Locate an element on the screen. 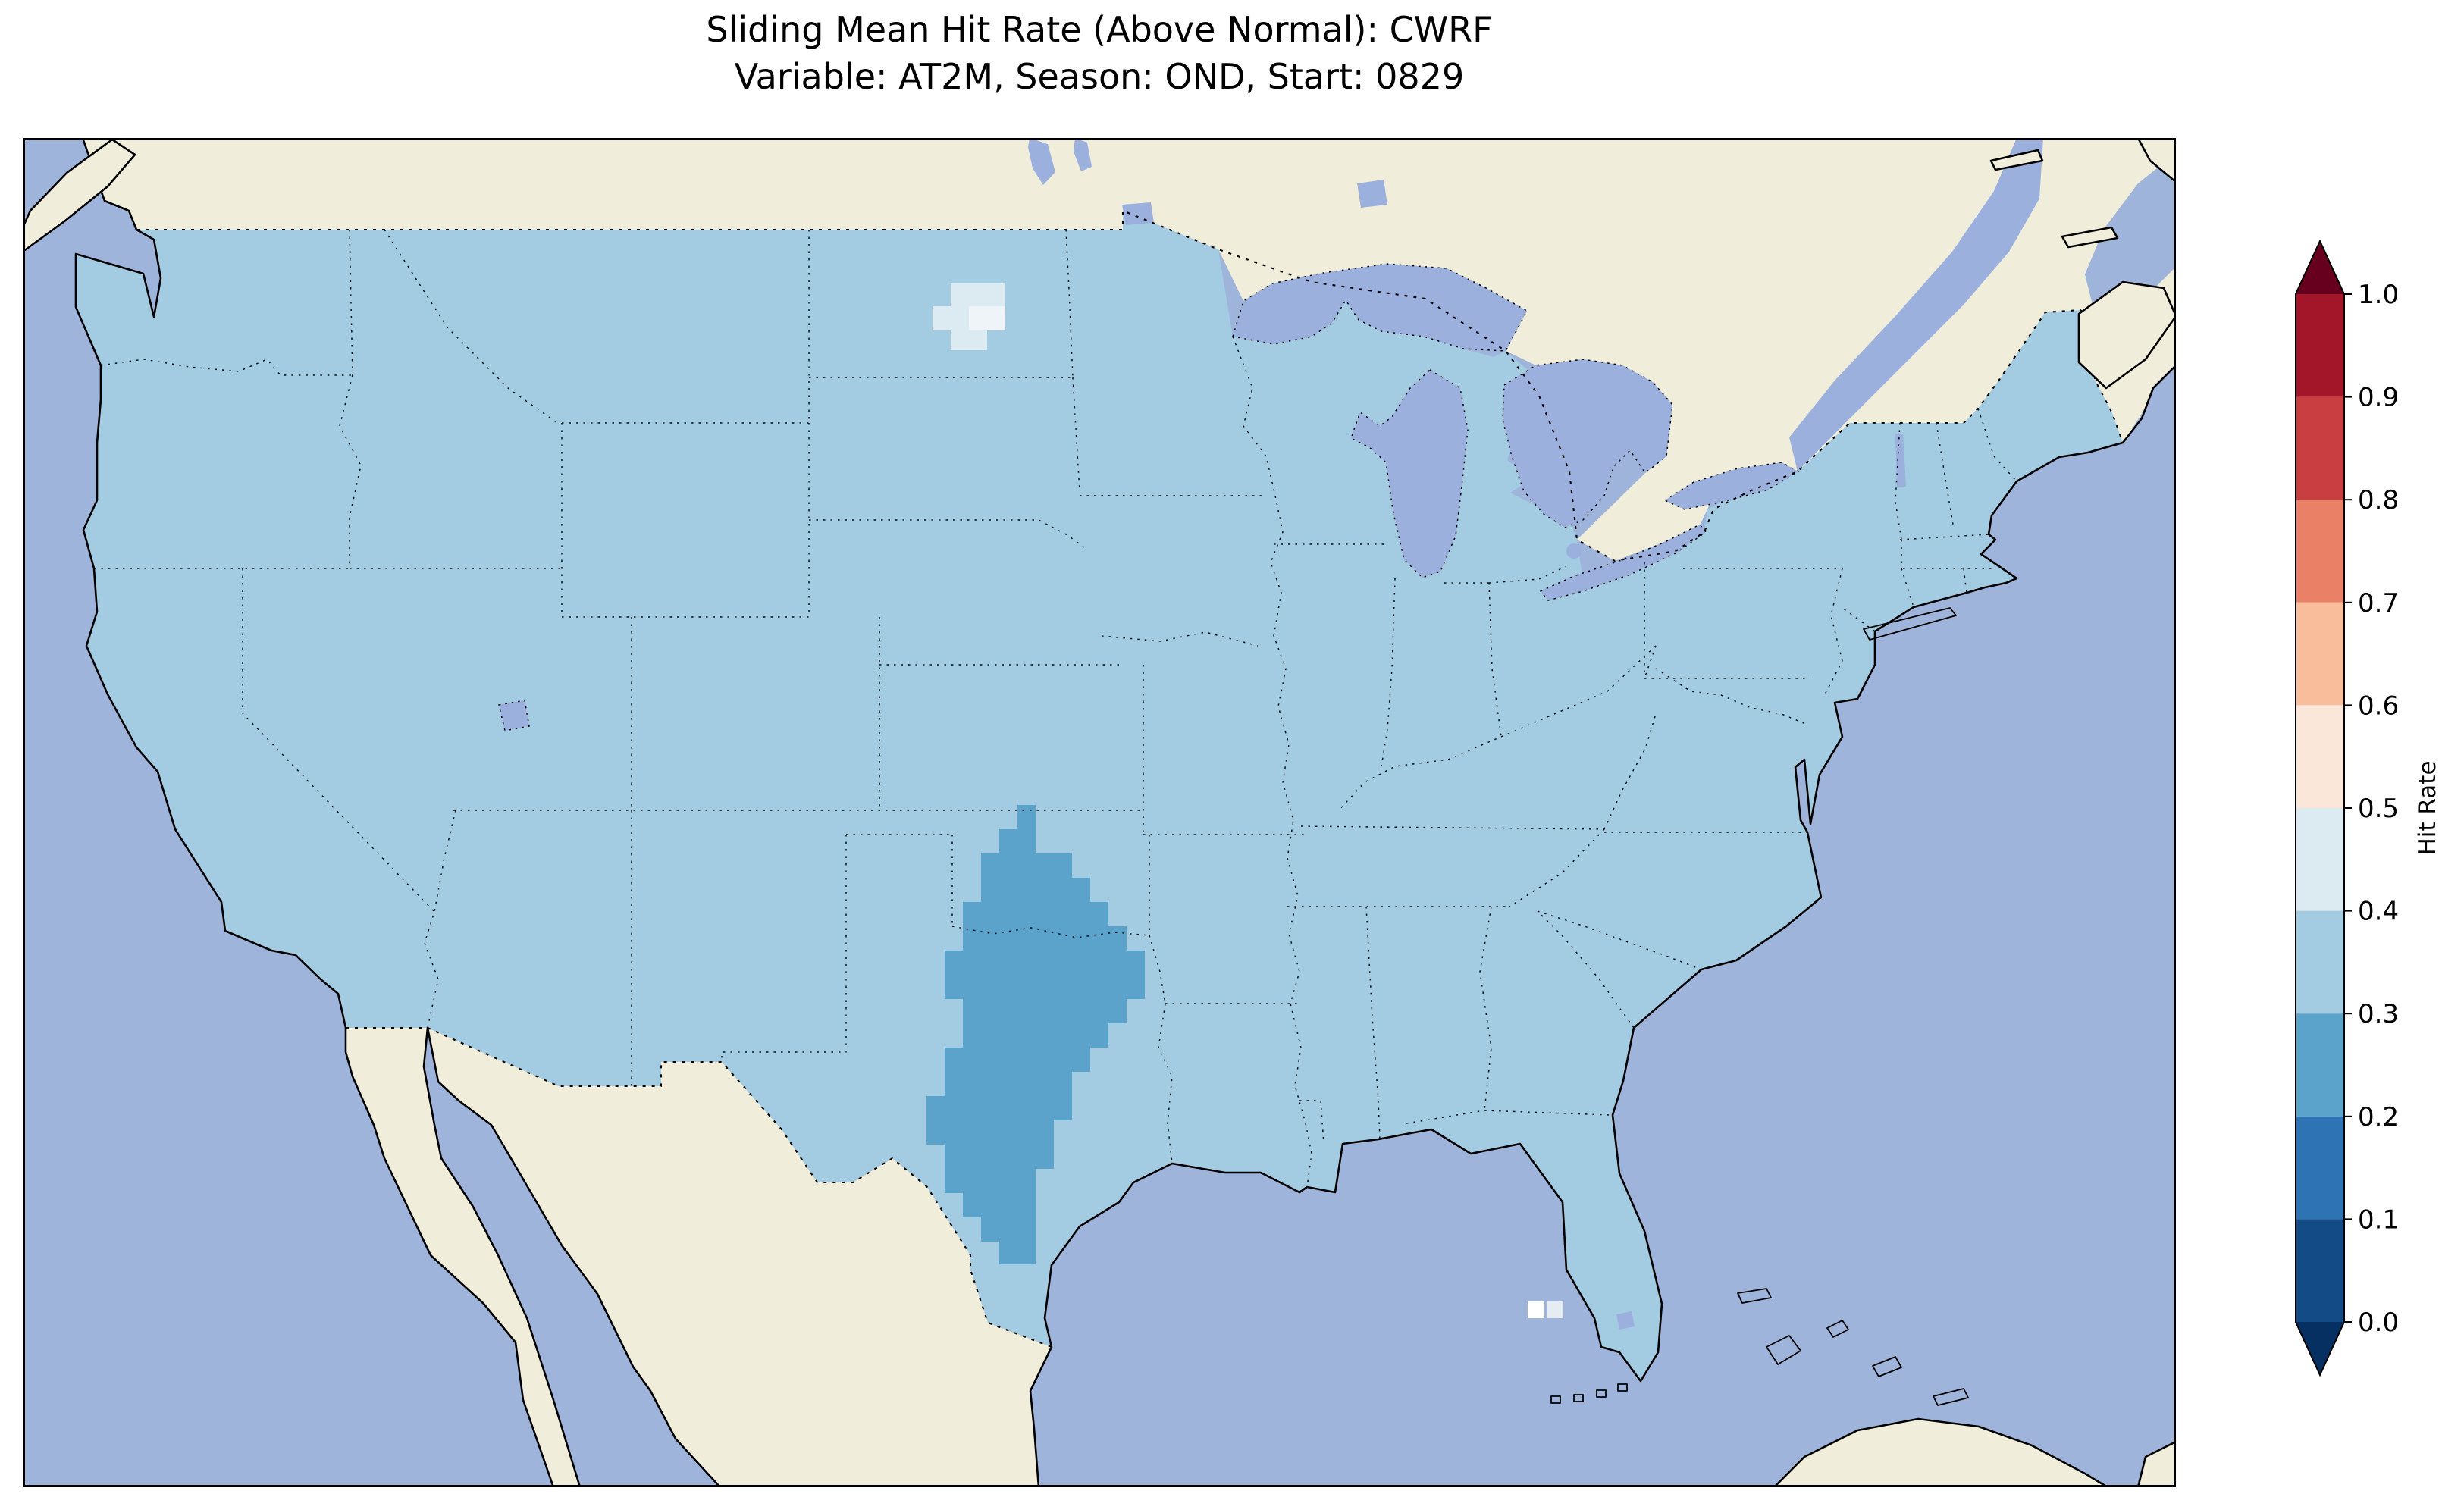 The image size is (2464, 1494). us-mexico-border is located at coordinates (699, 1187).